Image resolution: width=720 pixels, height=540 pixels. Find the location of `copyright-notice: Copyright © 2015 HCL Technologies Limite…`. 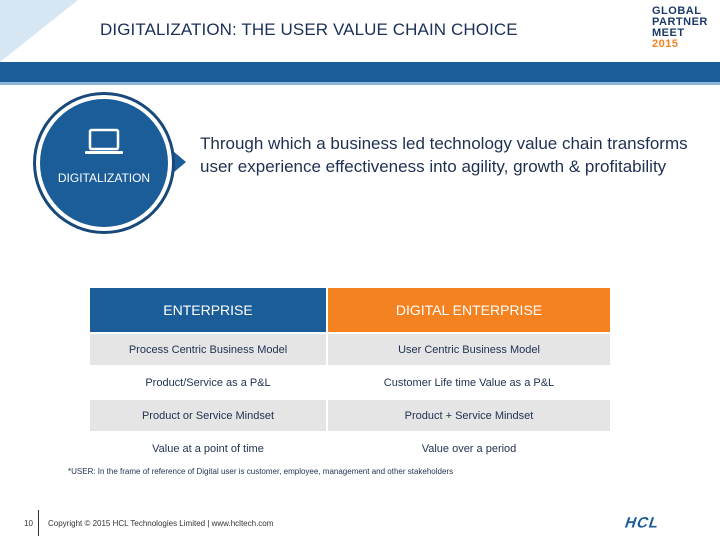

copyright-notice: Copyright © 2015 HCL Technologies Limite… is located at coordinates (161, 523).